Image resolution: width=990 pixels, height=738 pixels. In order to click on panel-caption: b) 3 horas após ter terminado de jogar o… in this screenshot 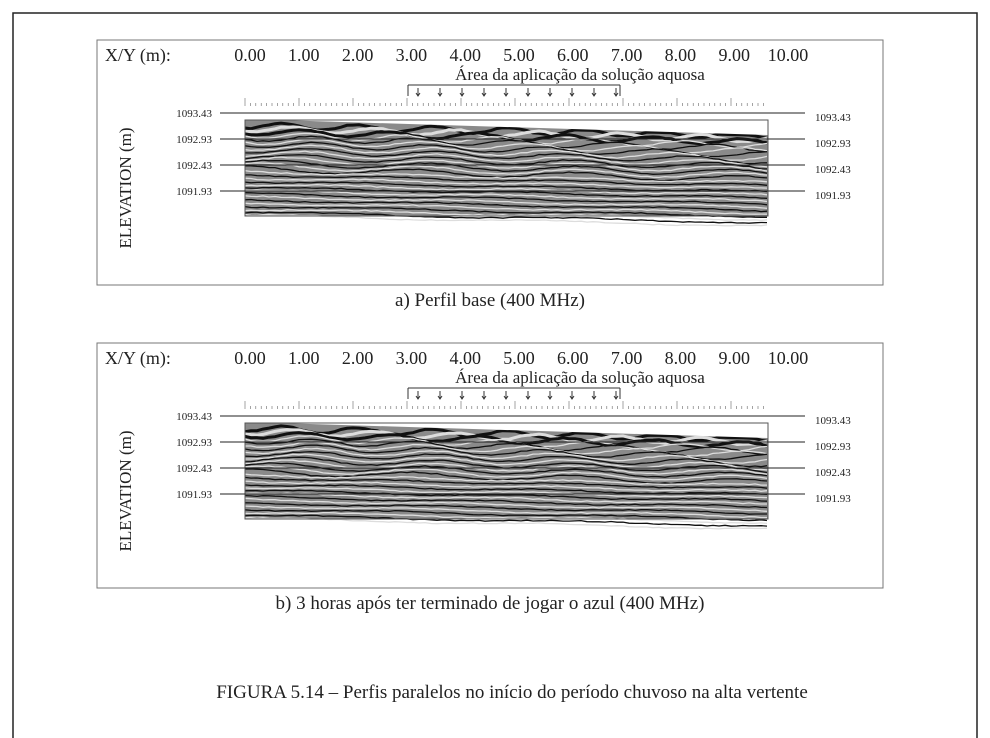, I will do `click(490, 603)`.